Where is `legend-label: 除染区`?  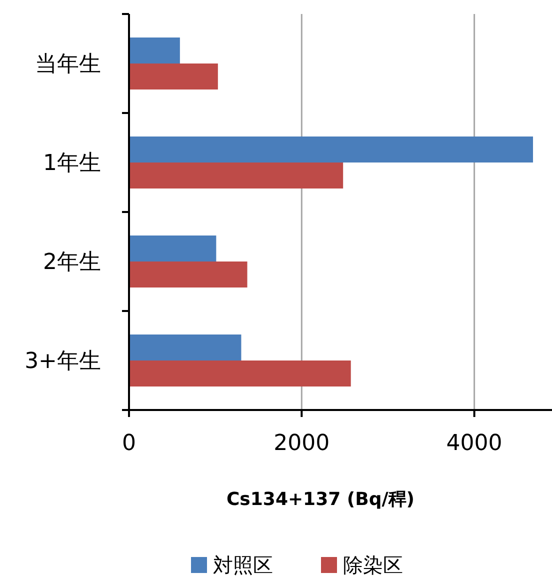
legend-label: 除染区 is located at coordinates (373, 565).